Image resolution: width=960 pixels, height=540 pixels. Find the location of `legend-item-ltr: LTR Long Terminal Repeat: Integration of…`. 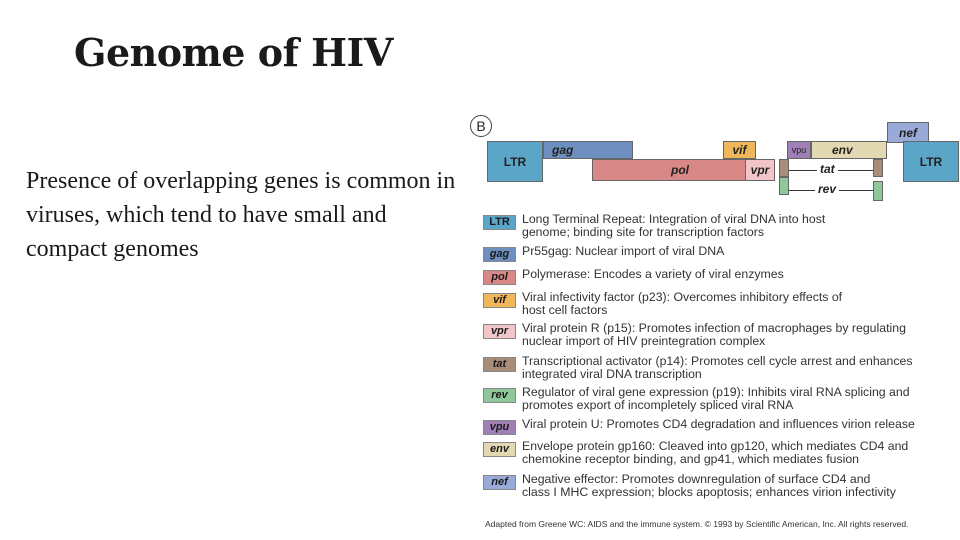

legend-item-ltr: LTR Long Terminal Repeat: Integration of… is located at coordinates (718, 228).